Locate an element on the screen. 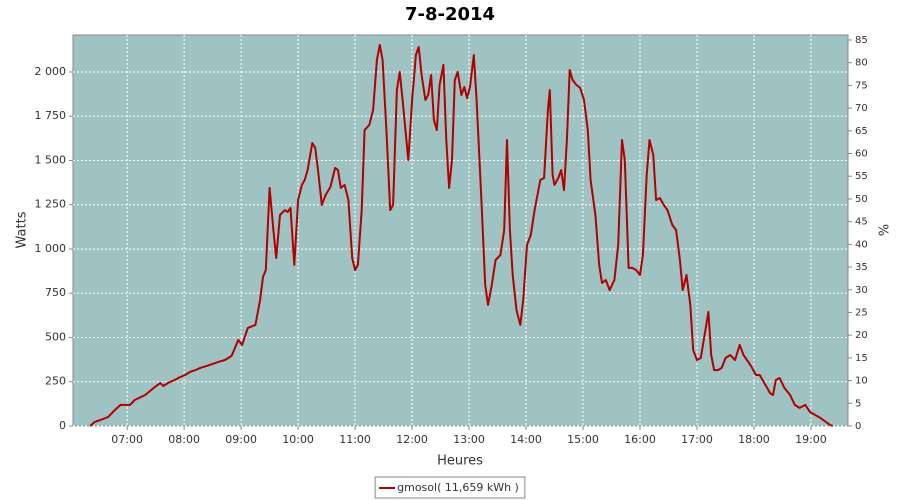 The image size is (900, 500). x-tick-label: 10:00 is located at coordinates (298, 439).